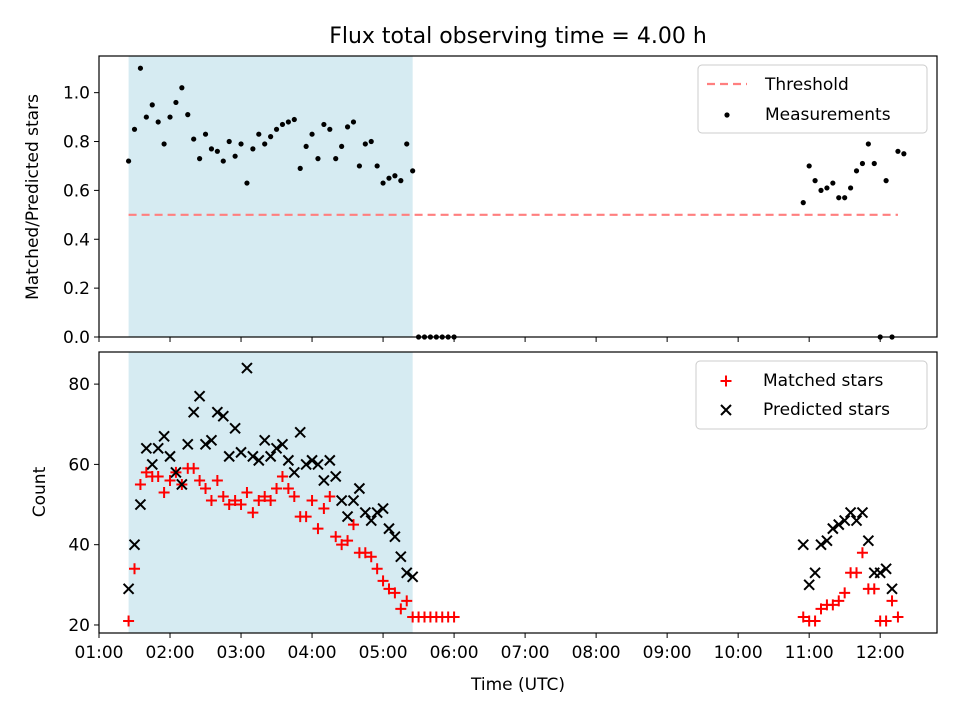 The image size is (960, 720). Describe the element at coordinates (76, 94) in the screenshot. I see `top-ytick-label: 1.0` at that location.